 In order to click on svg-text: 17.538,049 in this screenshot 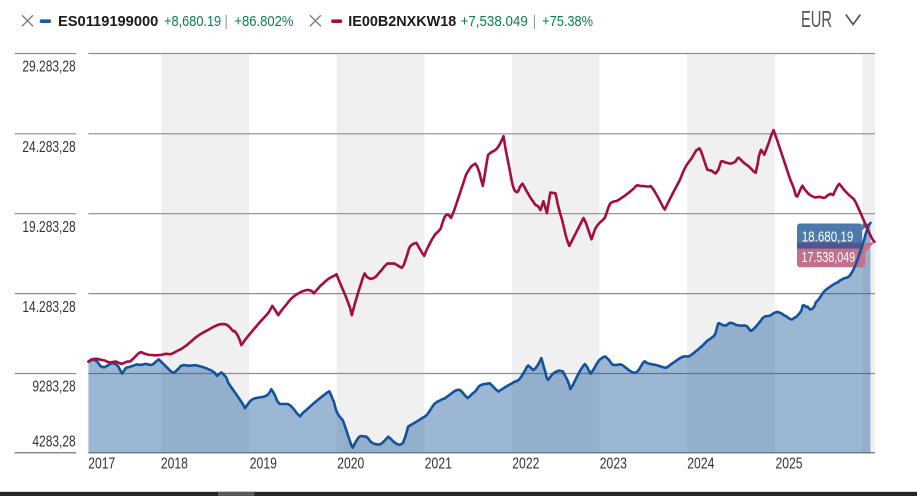, I will do `click(829, 256)`.